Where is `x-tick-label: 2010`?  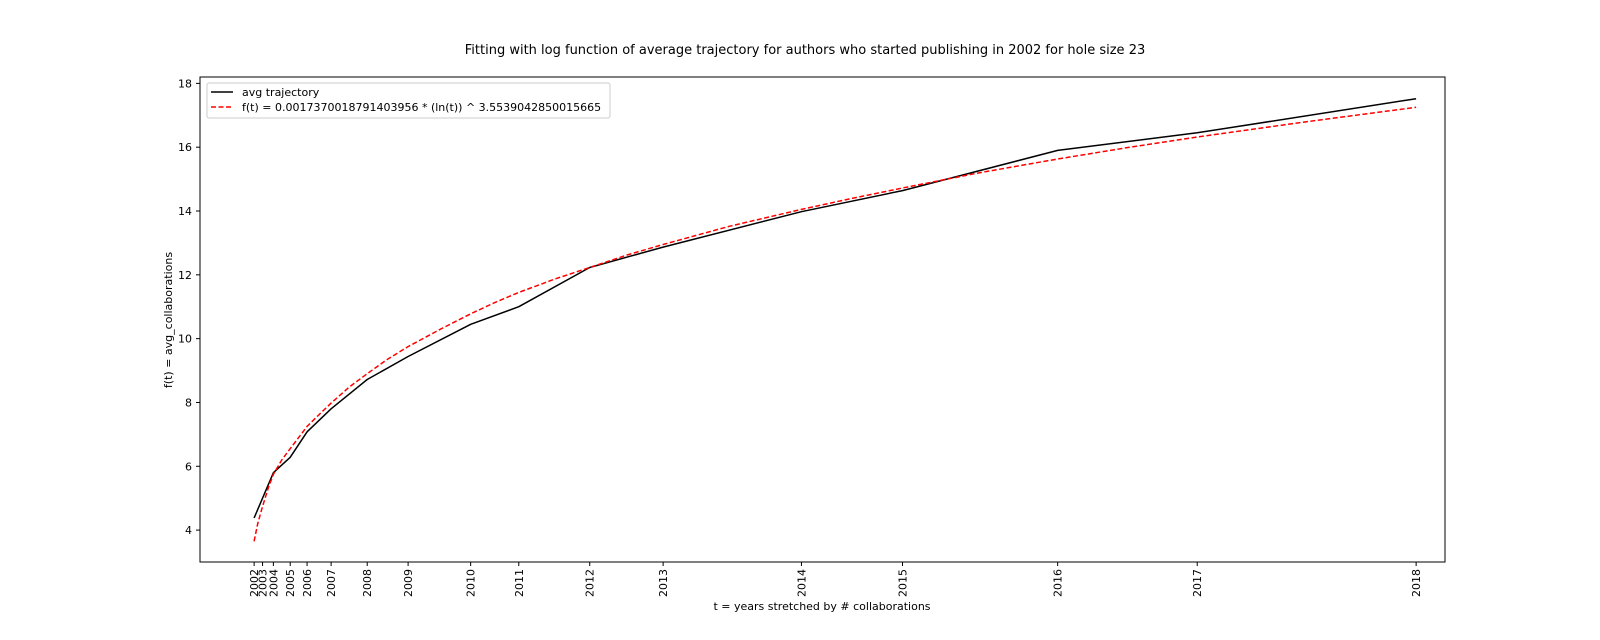
x-tick-label: 2010 is located at coordinates (471, 583).